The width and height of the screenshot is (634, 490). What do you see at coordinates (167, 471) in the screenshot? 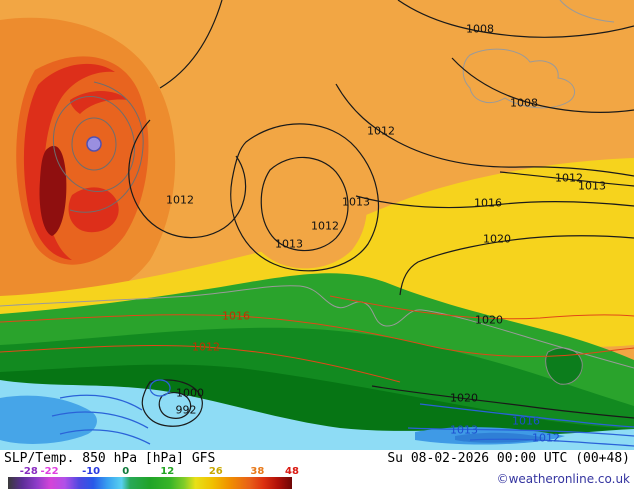
I see `legend-tick: 12` at bounding box center [167, 471].